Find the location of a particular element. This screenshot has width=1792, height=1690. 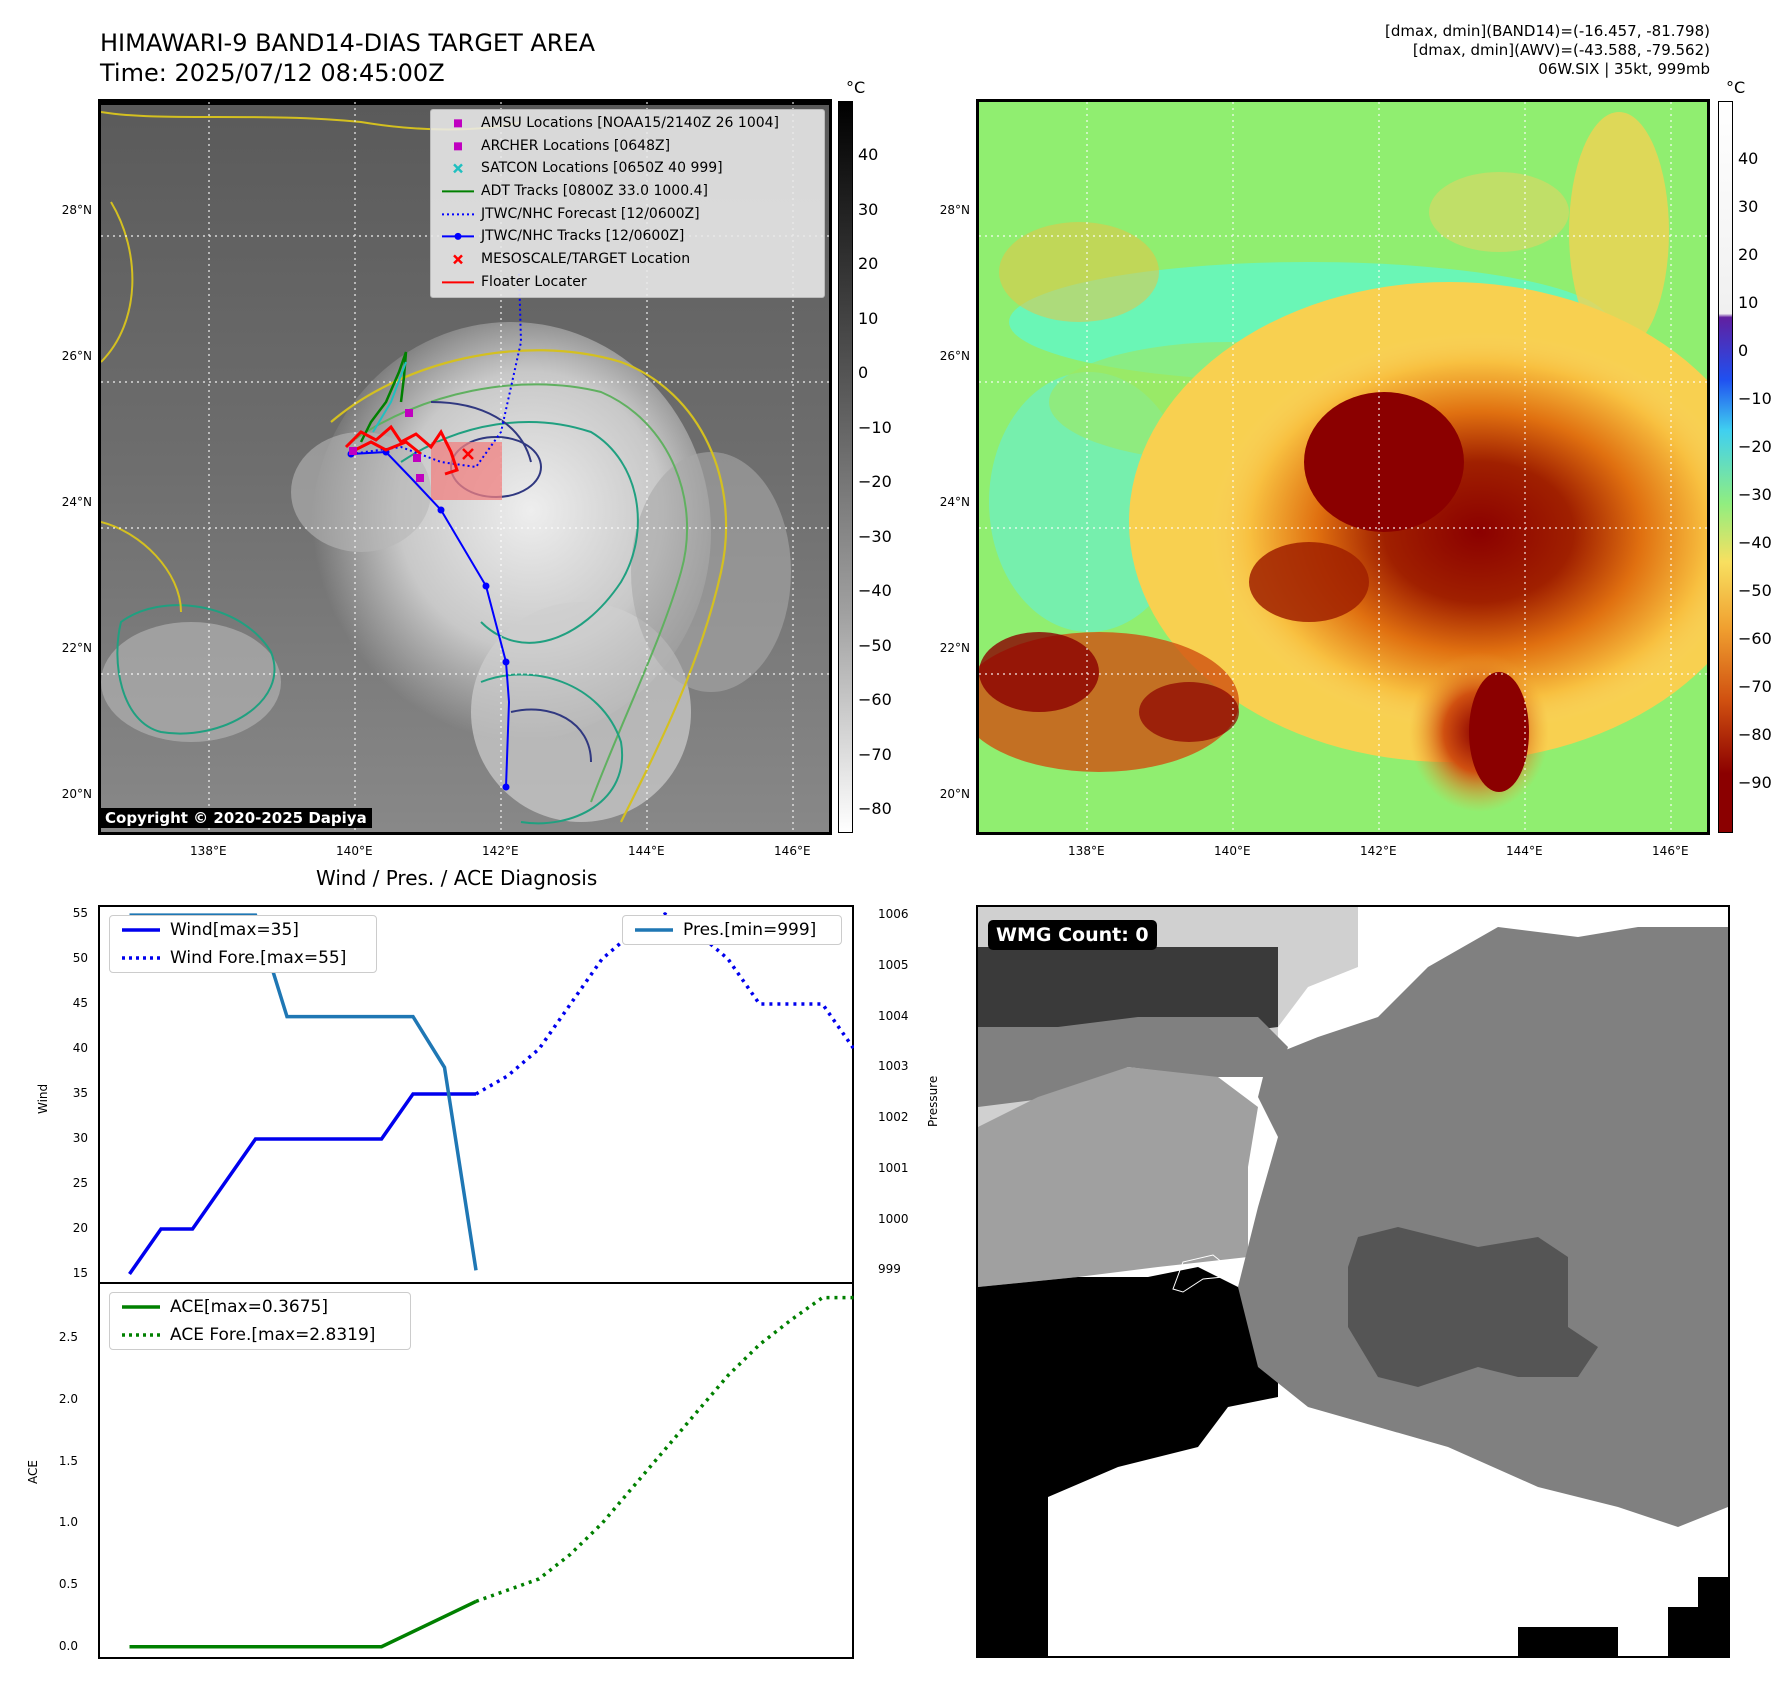

colorbar-tick-label: 10 is located at coordinates (868, 318).